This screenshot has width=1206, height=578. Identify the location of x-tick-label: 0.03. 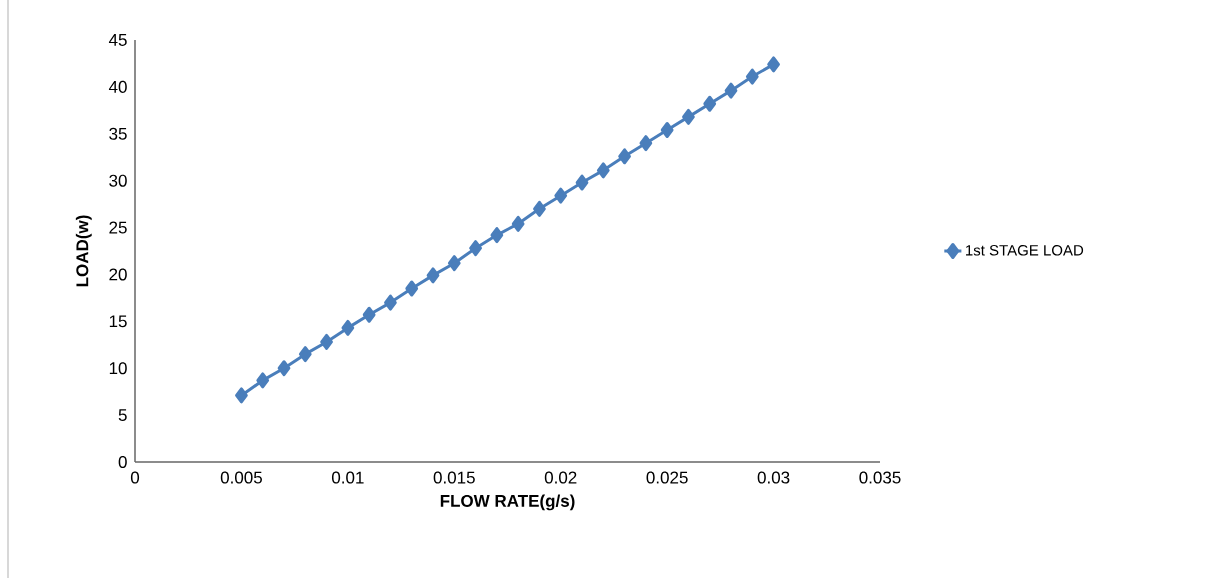
(773, 477).